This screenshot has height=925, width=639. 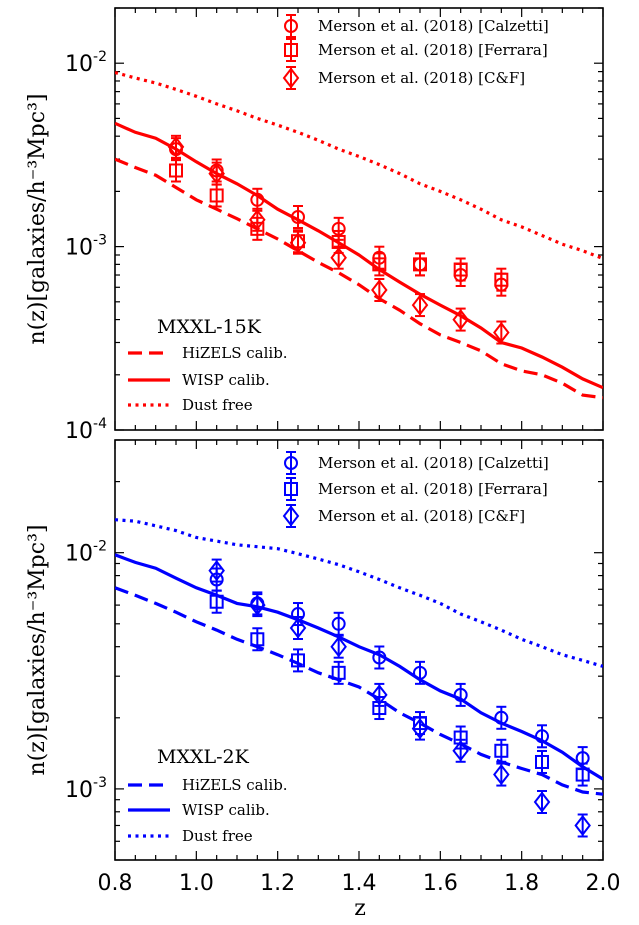 What do you see at coordinates (203, 757) in the screenshot?
I see `panel-label: MXXL-2K` at bounding box center [203, 757].